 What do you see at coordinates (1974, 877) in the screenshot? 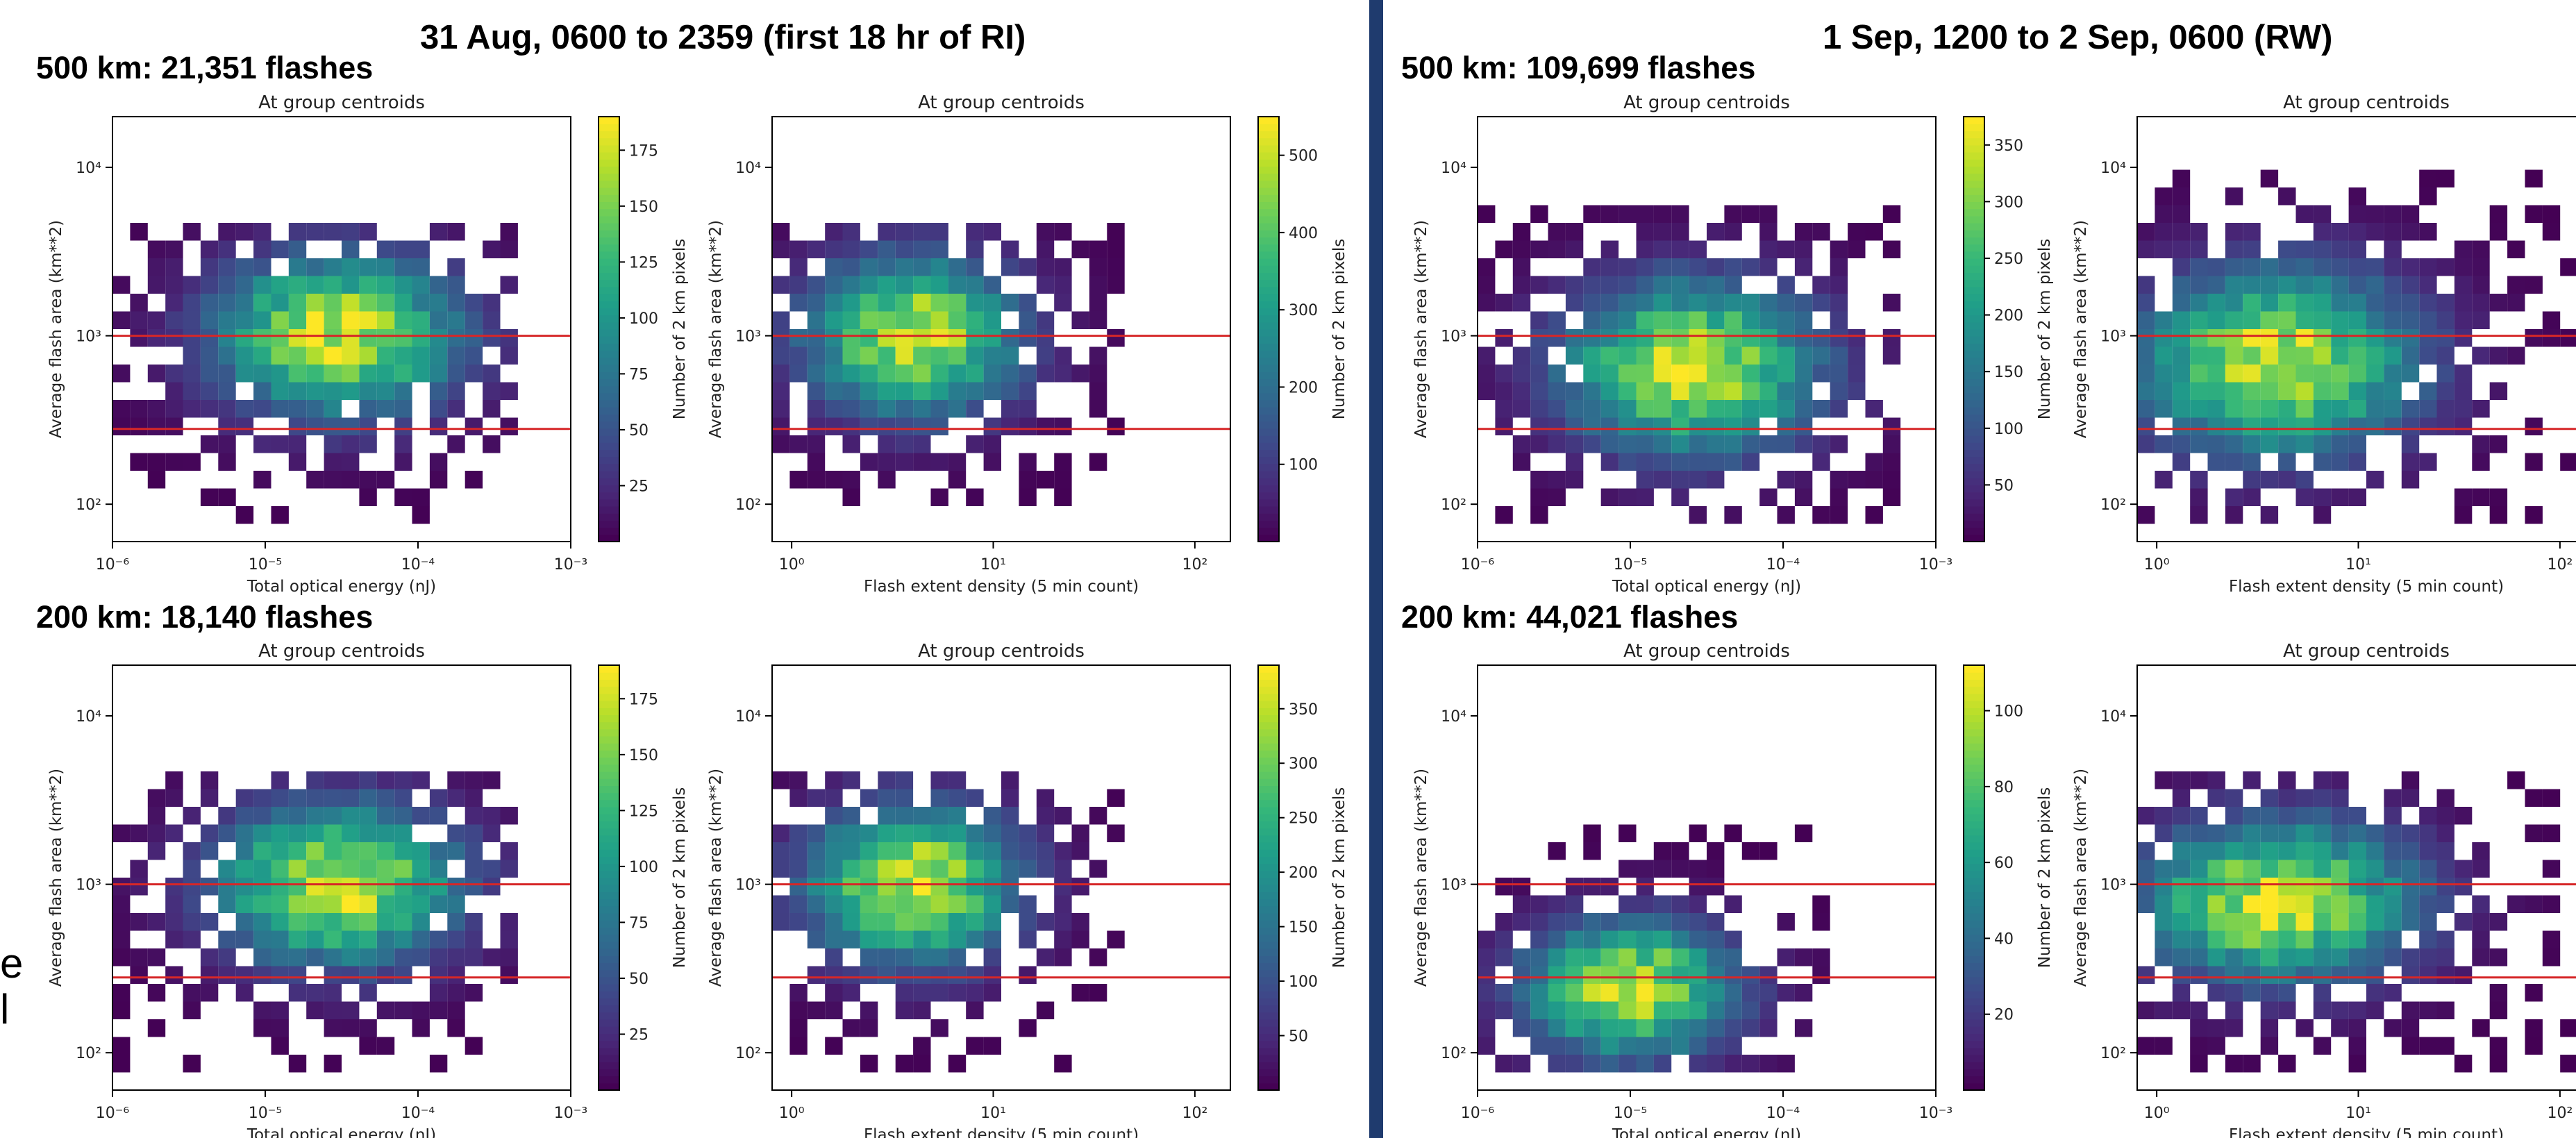
I see `colorbar-frame` at bounding box center [1974, 877].